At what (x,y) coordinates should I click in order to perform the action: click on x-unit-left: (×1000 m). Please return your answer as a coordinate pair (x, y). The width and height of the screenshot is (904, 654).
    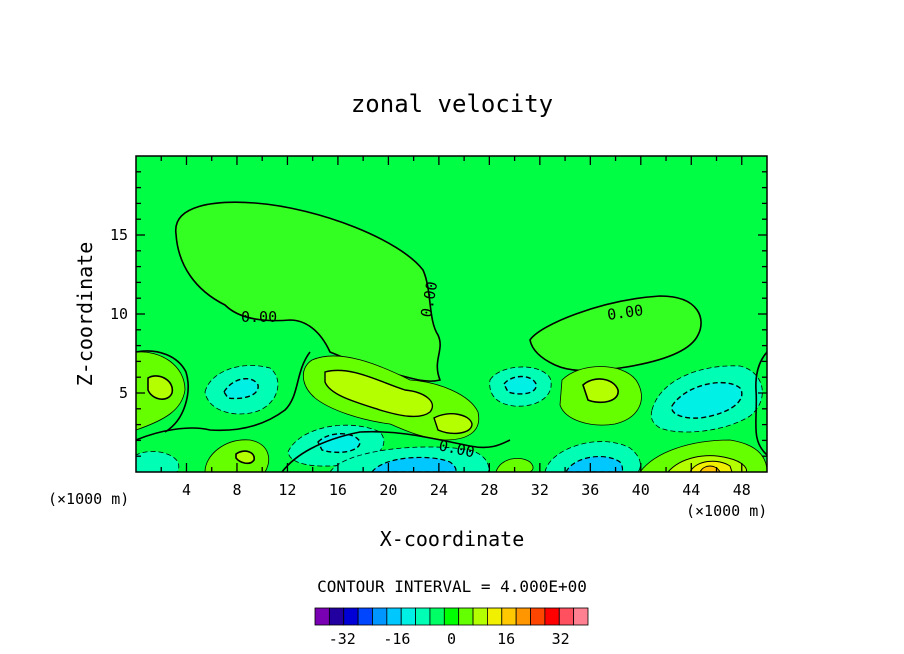
    Looking at the image, I should click on (88, 499).